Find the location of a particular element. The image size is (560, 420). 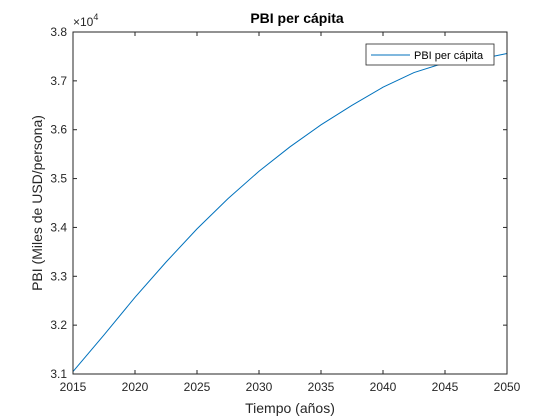

x-tick-label: 2050 is located at coordinates (507, 387).